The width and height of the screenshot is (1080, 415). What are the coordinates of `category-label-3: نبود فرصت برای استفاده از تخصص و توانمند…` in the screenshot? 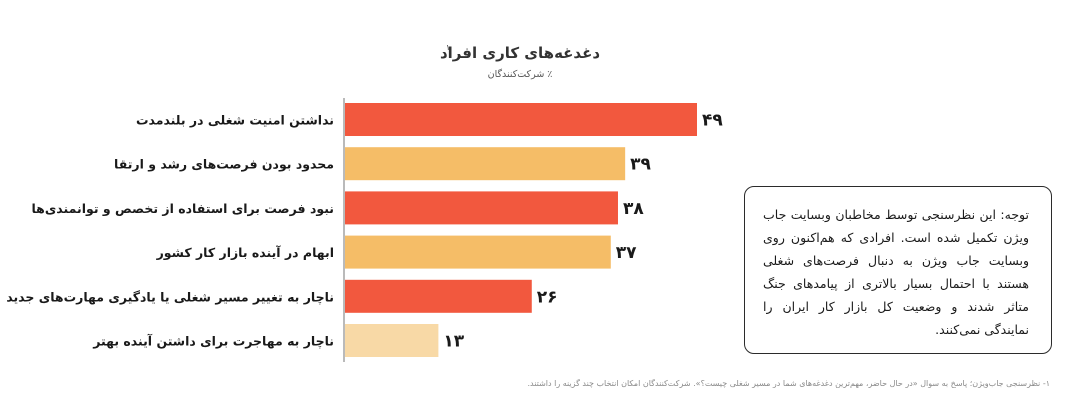 It's located at (182, 208).